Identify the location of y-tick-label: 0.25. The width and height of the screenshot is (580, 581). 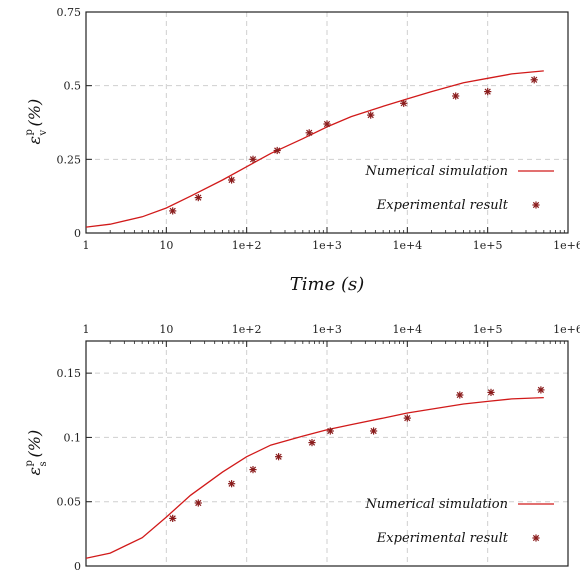
(69, 159).